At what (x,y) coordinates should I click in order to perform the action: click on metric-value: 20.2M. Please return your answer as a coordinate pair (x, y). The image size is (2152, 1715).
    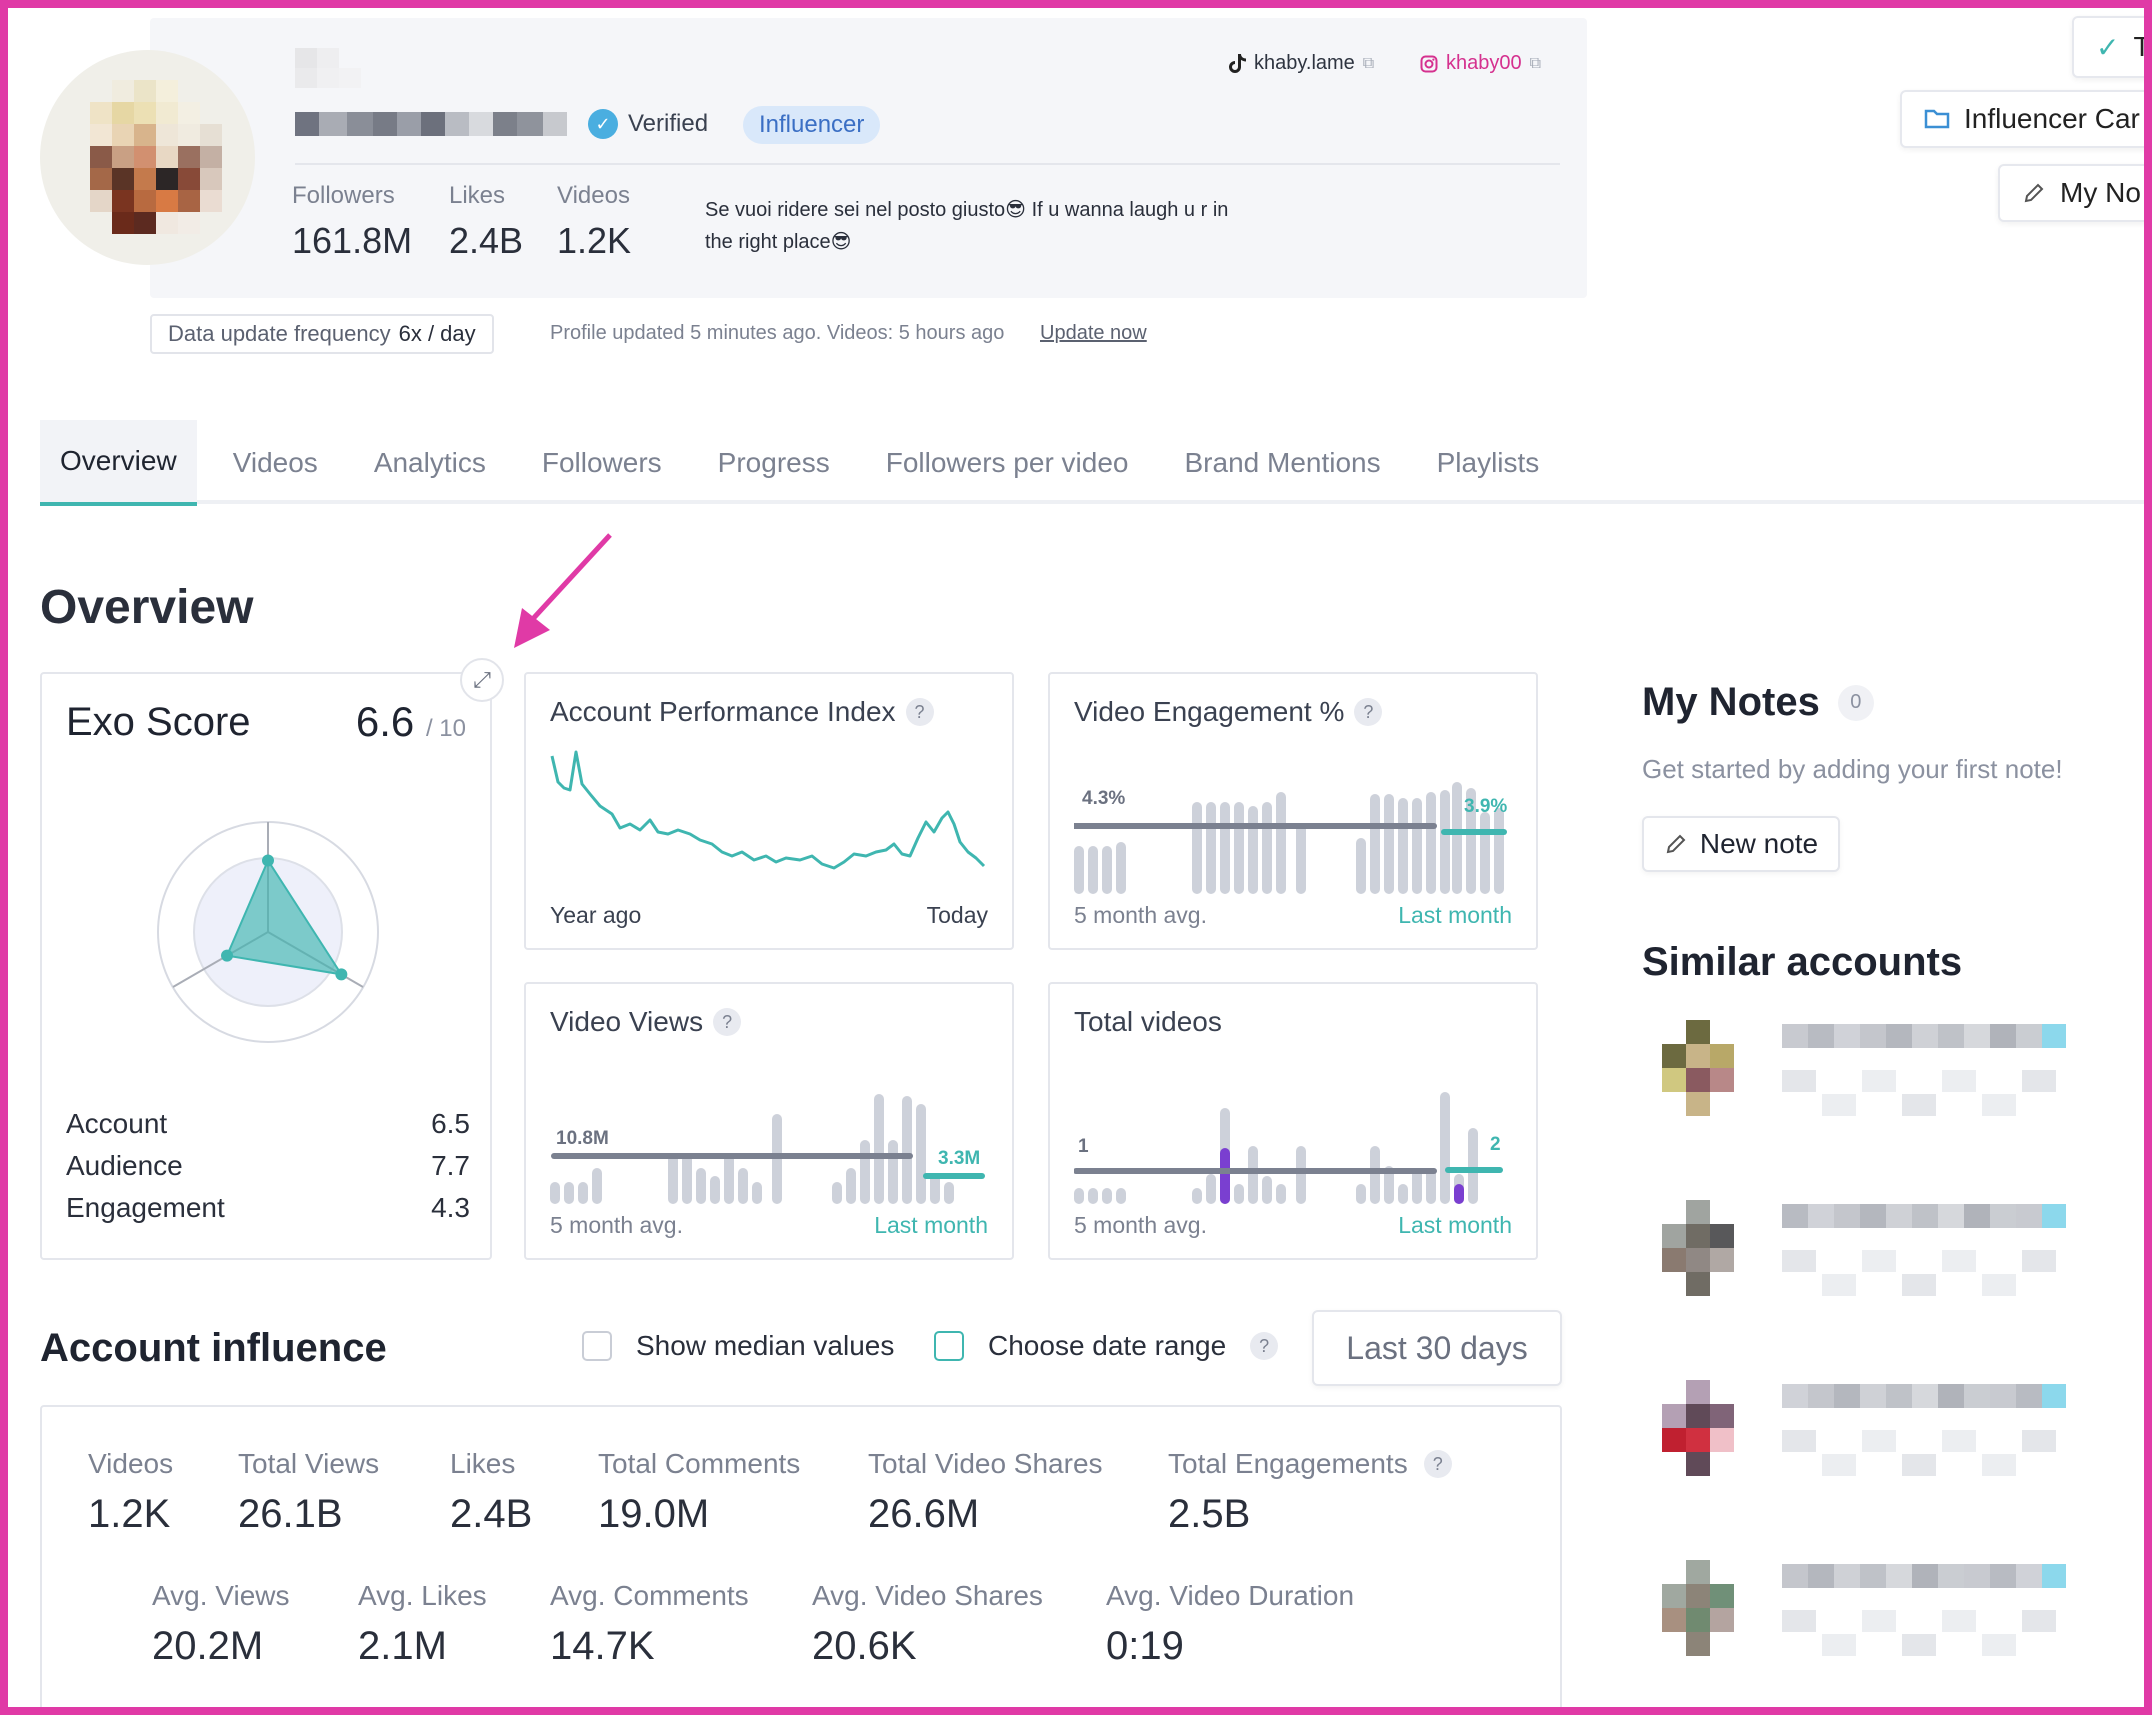
    Looking at the image, I should click on (208, 1646).